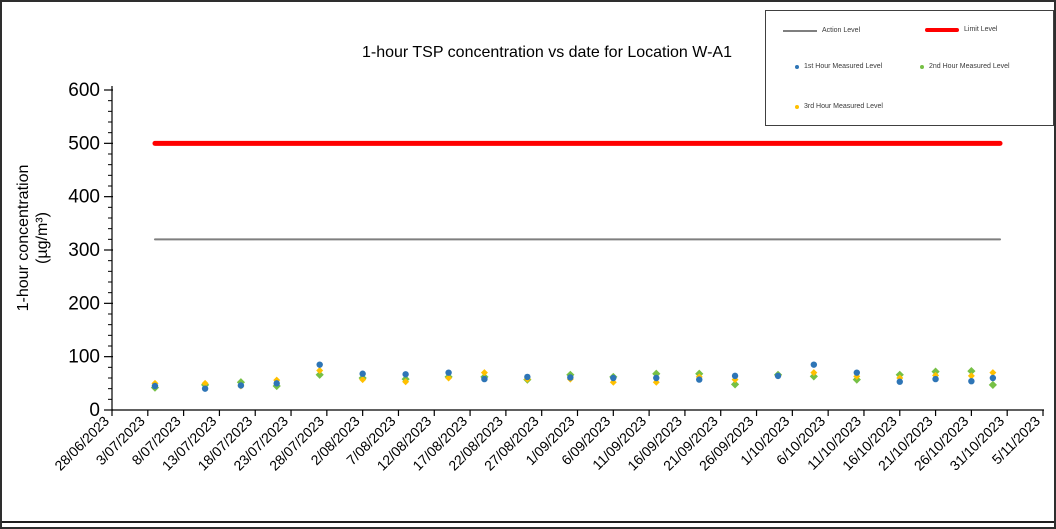 This screenshot has width=1056, height=529. Describe the element at coordinates (843, 66) in the screenshot. I see `legend-label: 1st Hour Measured Level` at that location.